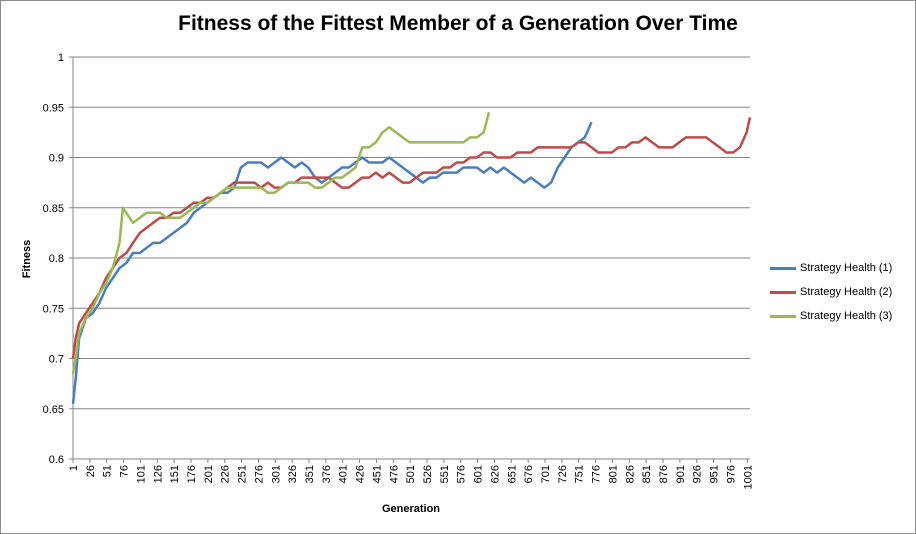 Image resolution: width=916 pixels, height=534 pixels. I want to click on x-tick-label: 201, so click(209, 474).